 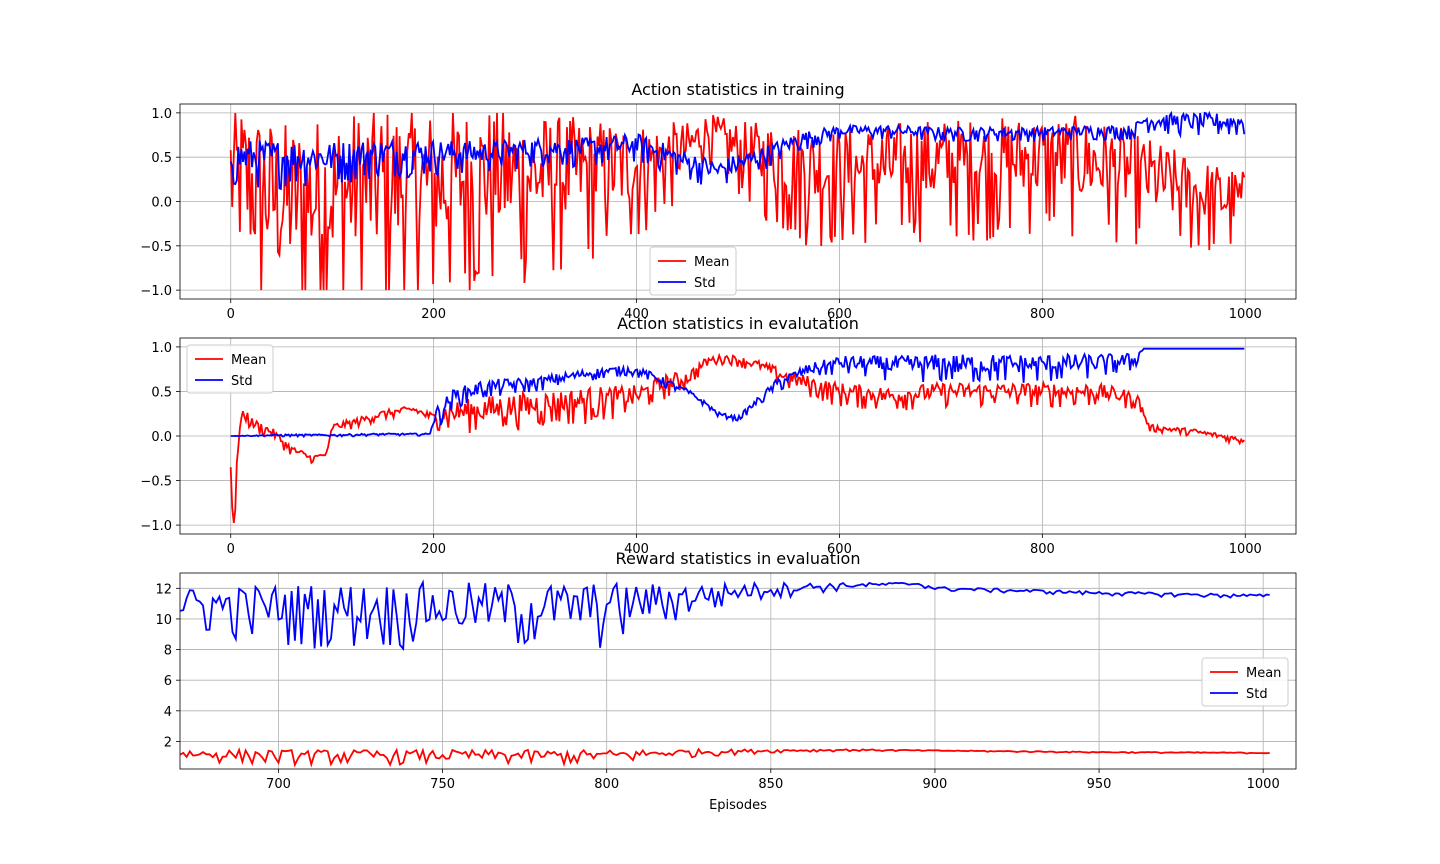 What do you see at coordinates (1099, 784) in the screenshot?
I see `x-tick-label: 950` at bounding box center [1099, 784].